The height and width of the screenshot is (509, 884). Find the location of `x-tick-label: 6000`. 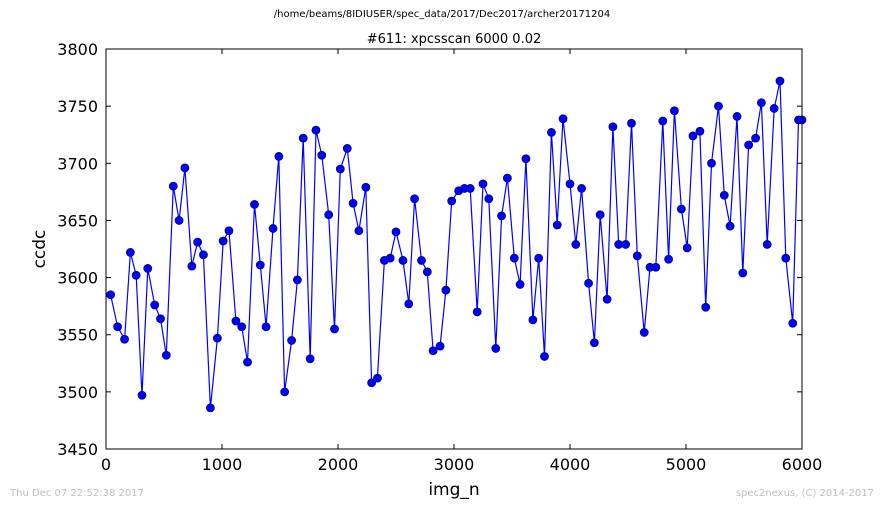

x-tick-label: 6000 is located at coordinates (802, 464).